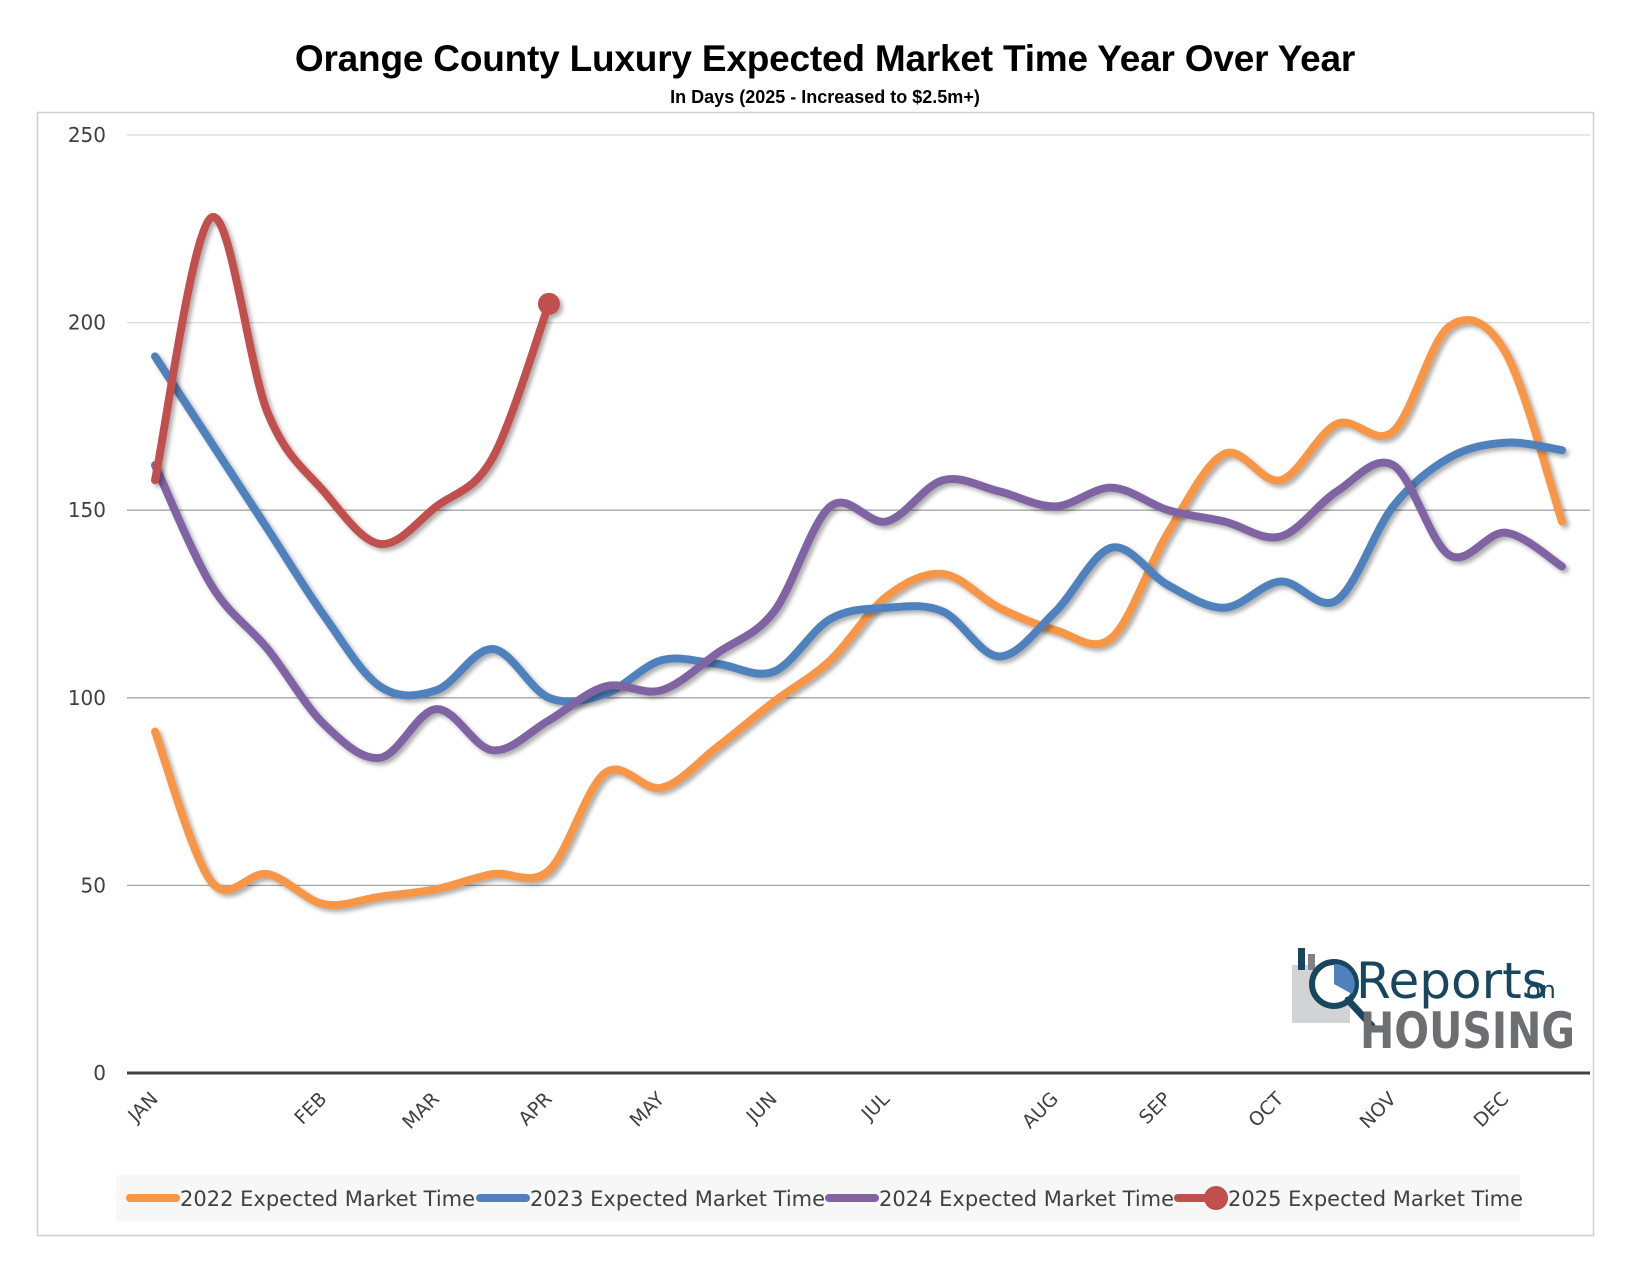  I want to click on legend-item: 2022 Expected Market Time, so click(300, 1199).